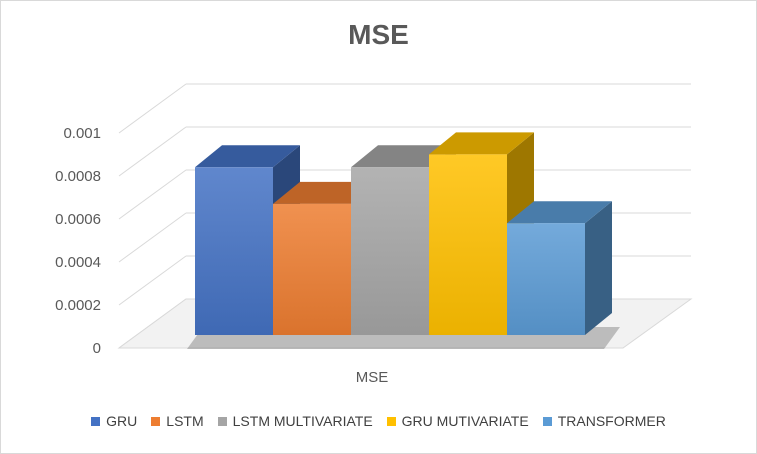 The height and width of the screenshot is (454, 757). What do you see at coordinates (78, 219) in the screenshot?
I see `y-tick-label: 0.0006` at bounding box center [78, 219].